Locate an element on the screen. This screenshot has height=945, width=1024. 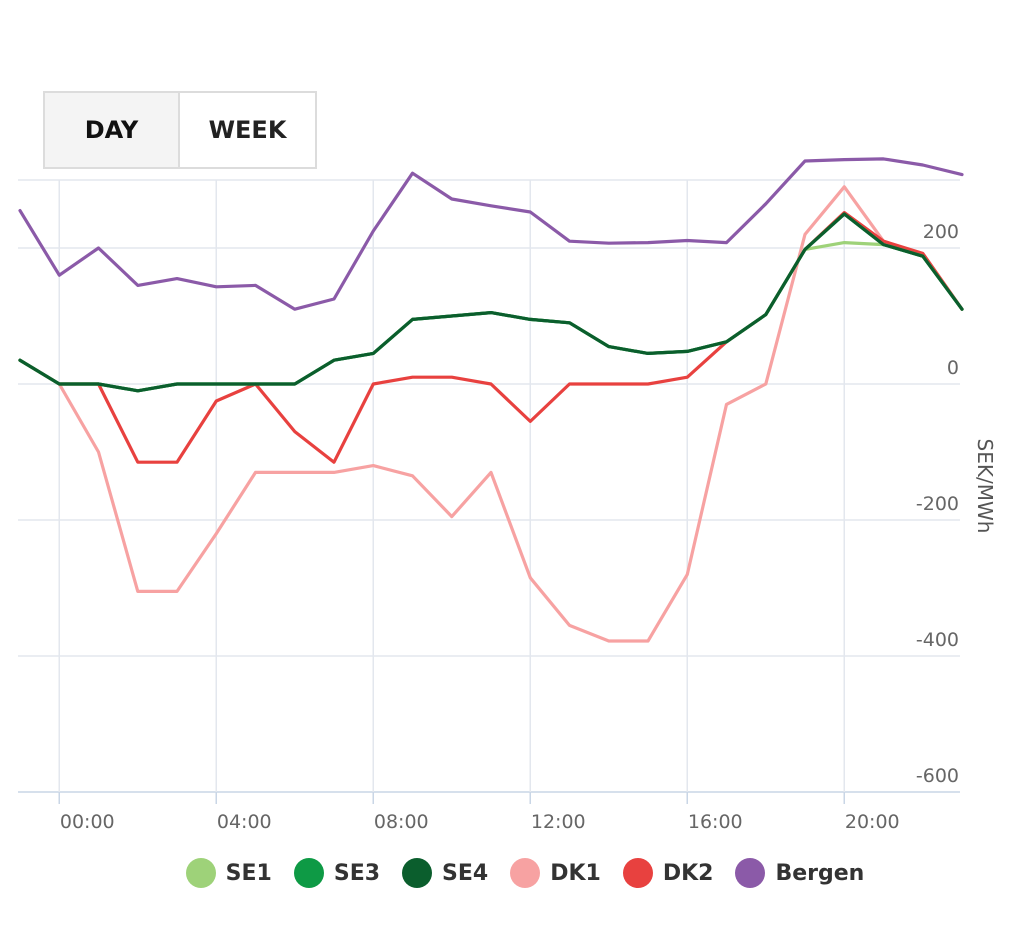
y-tick-label: -600 is located at coordinates (937, 776).